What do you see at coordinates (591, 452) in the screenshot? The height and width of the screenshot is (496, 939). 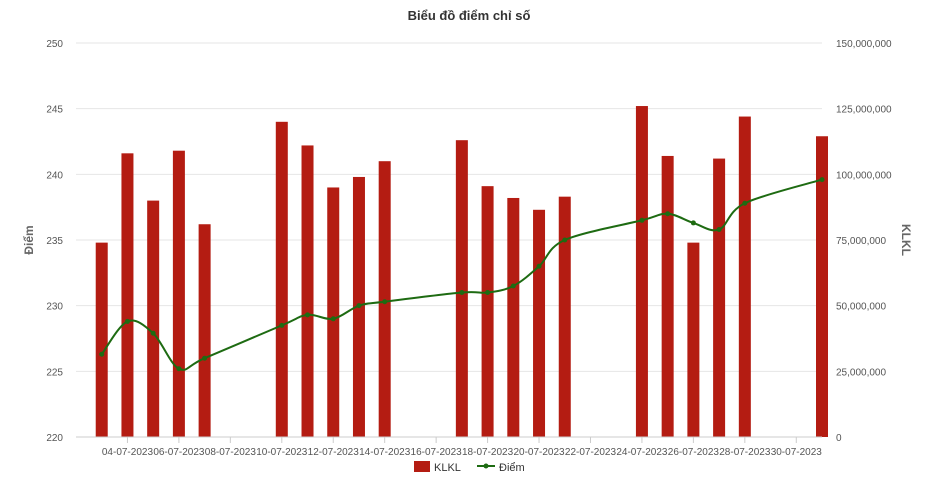 I see `x-tick-label: 22-07-2023` at bounding box center [591, 452].